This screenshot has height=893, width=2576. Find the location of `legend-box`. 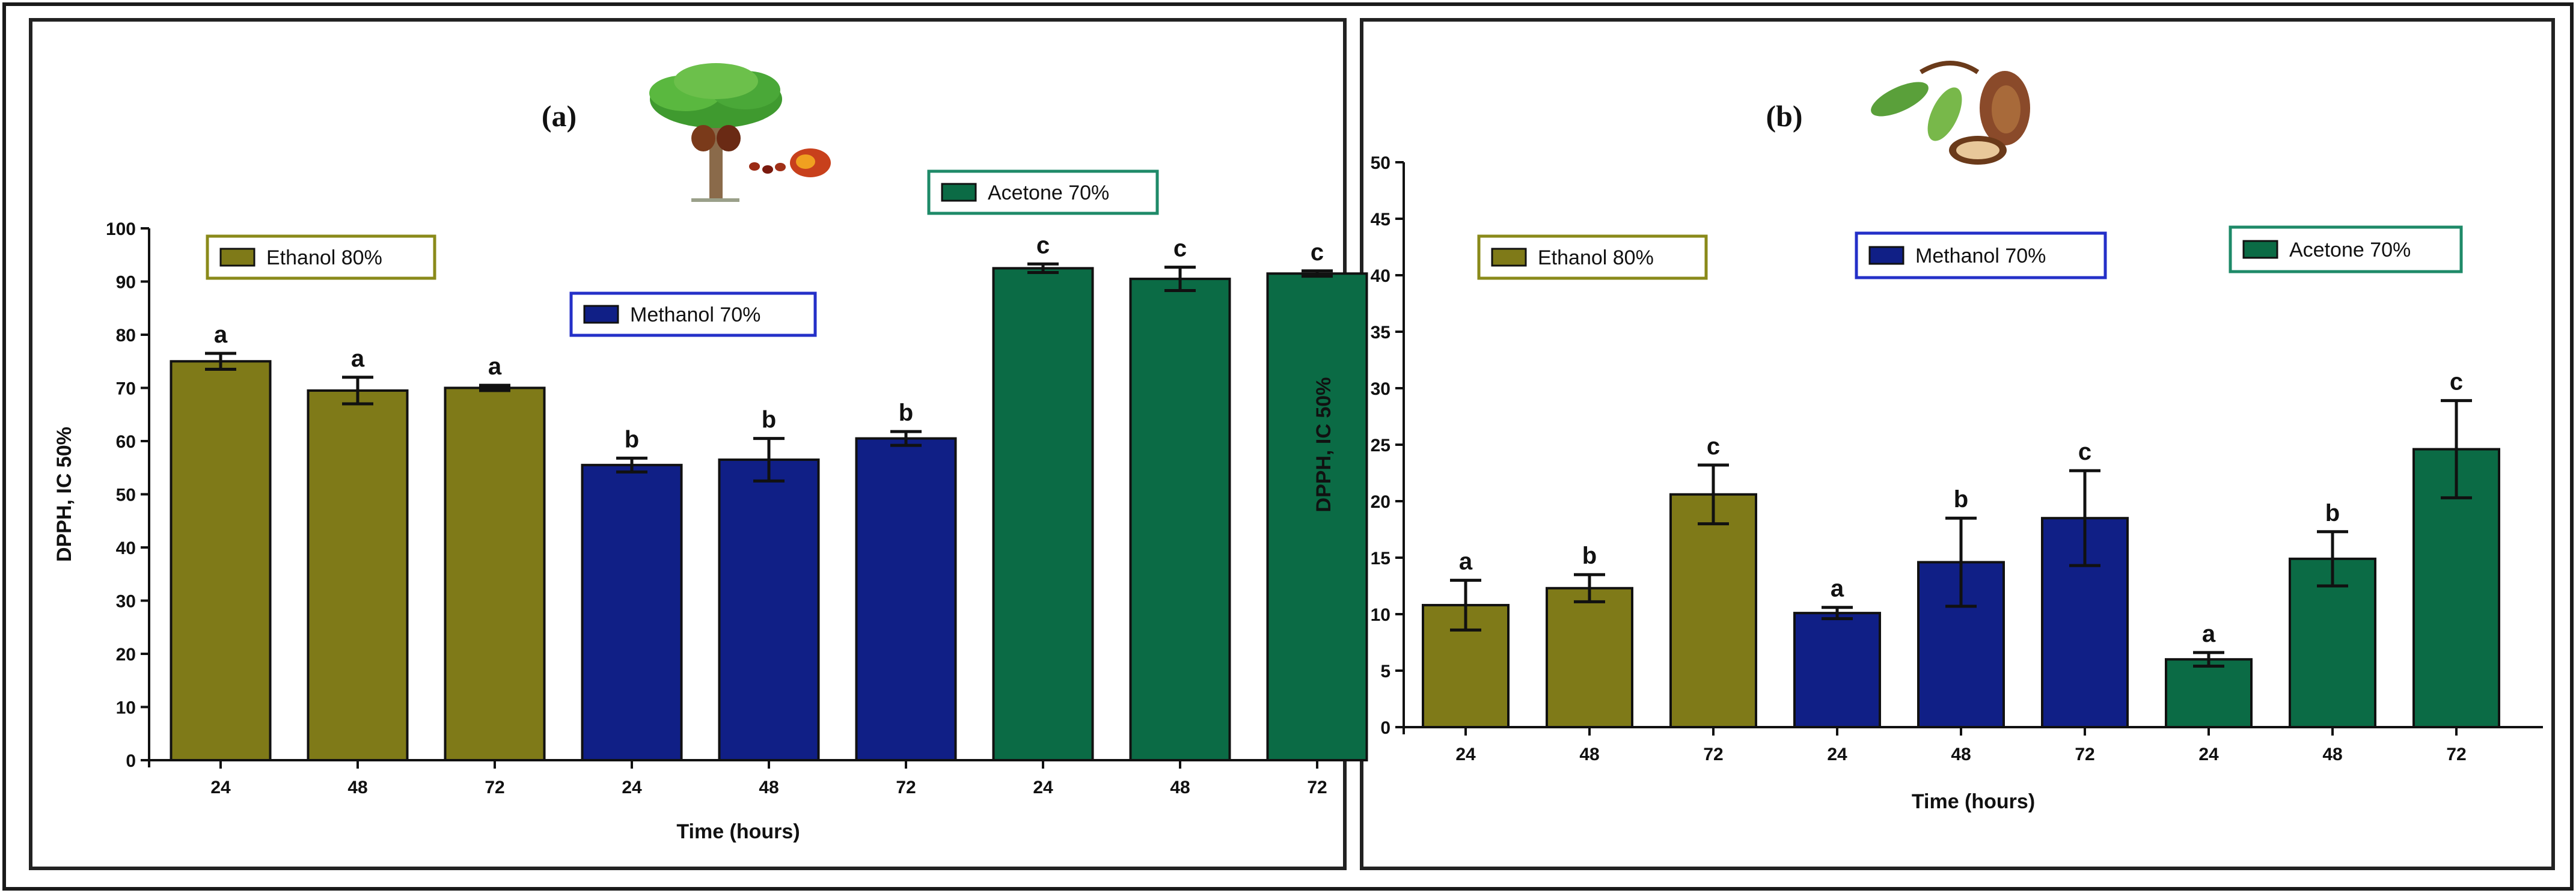

legend-box is located at coordinates (1592, 257).